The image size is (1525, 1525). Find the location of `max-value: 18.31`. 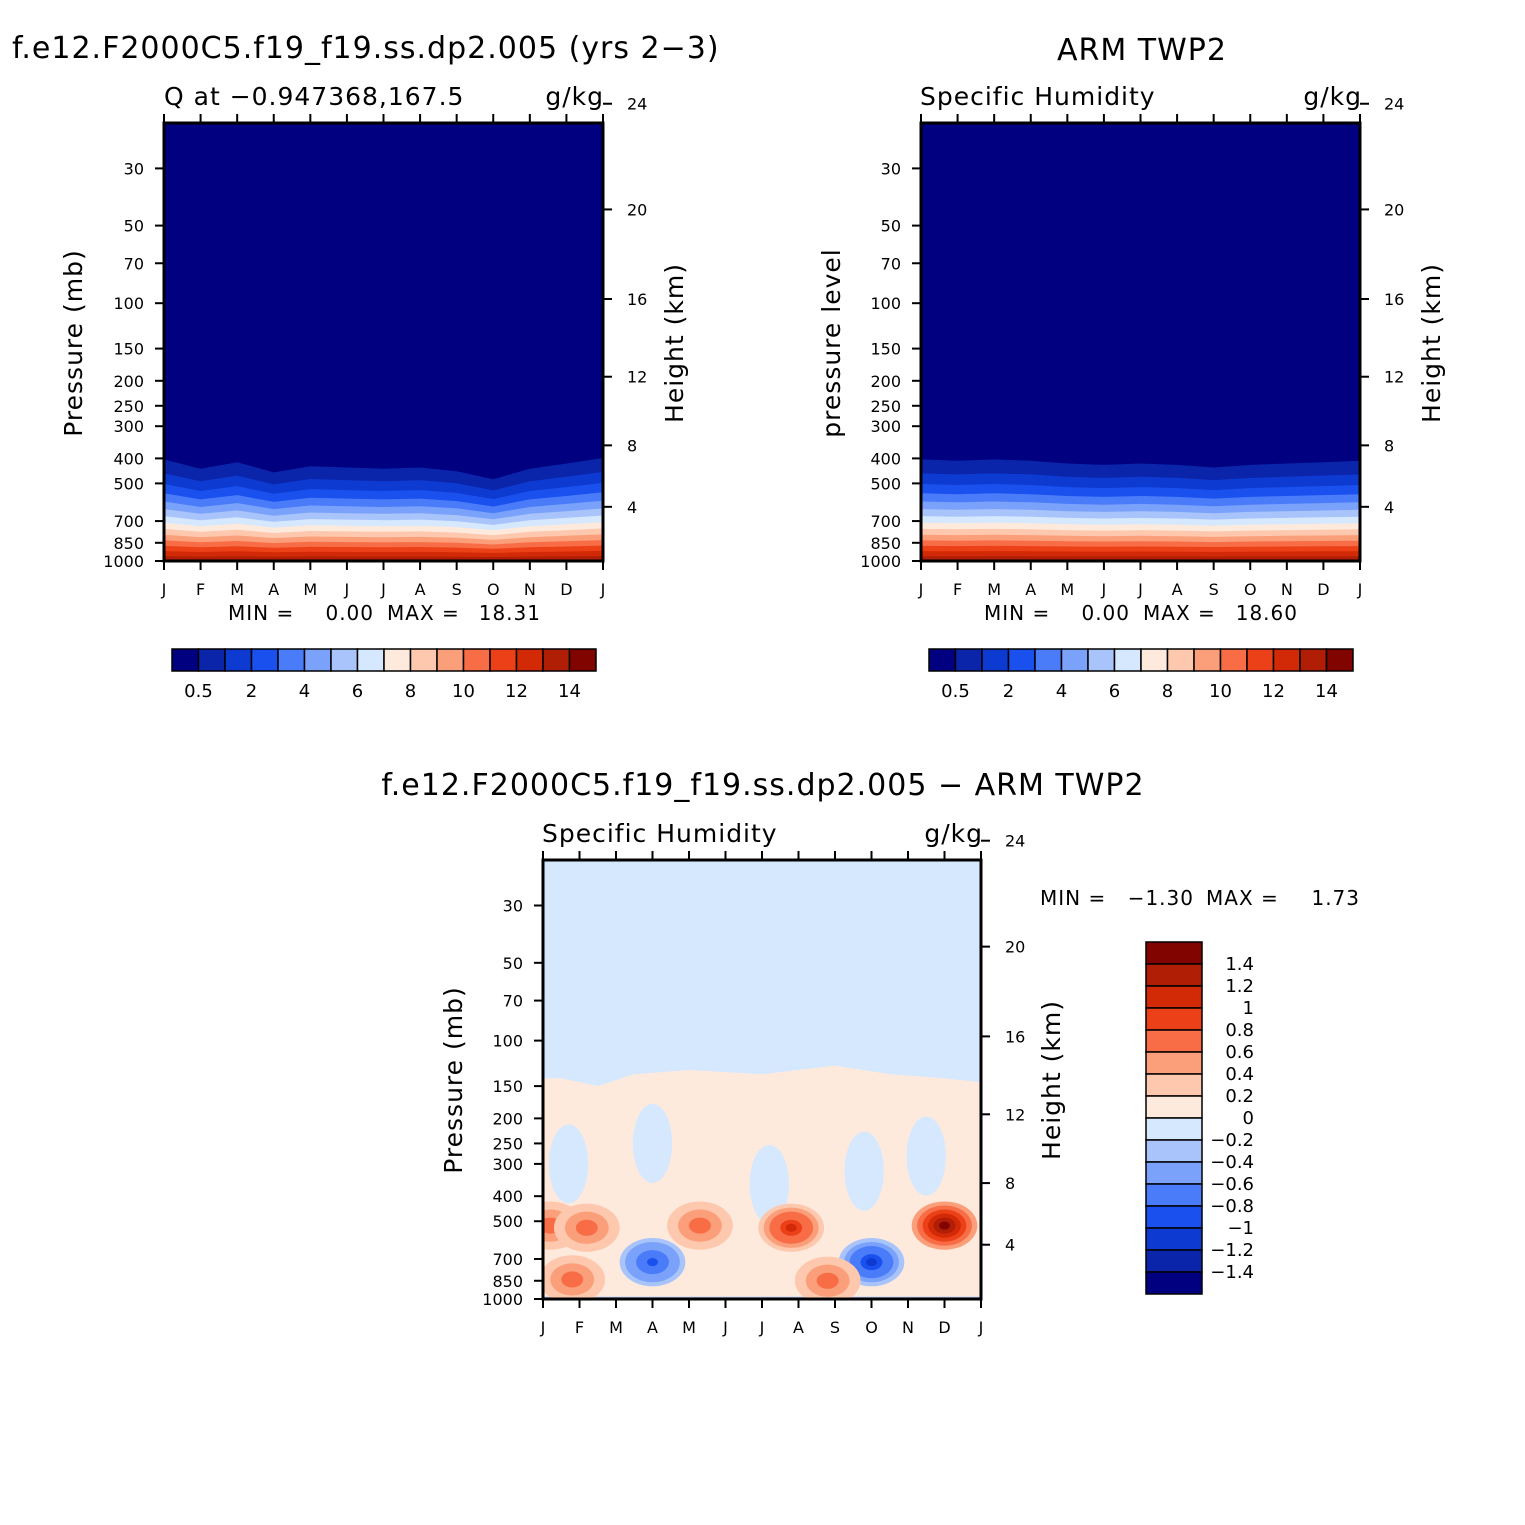

max-value: 18.31 is located at coordinates (510, 613).